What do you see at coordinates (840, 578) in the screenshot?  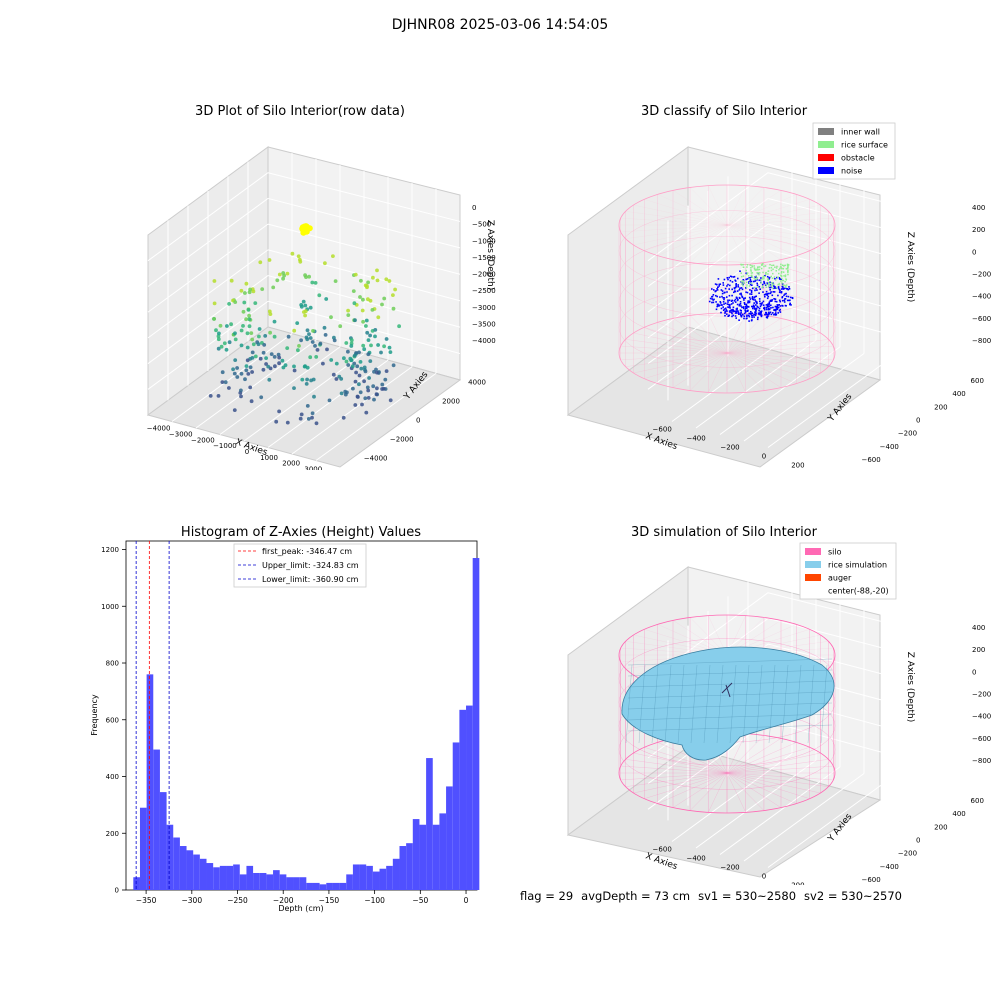 I see `simulation-legend-label: auger` at bounding box center [840, 578].